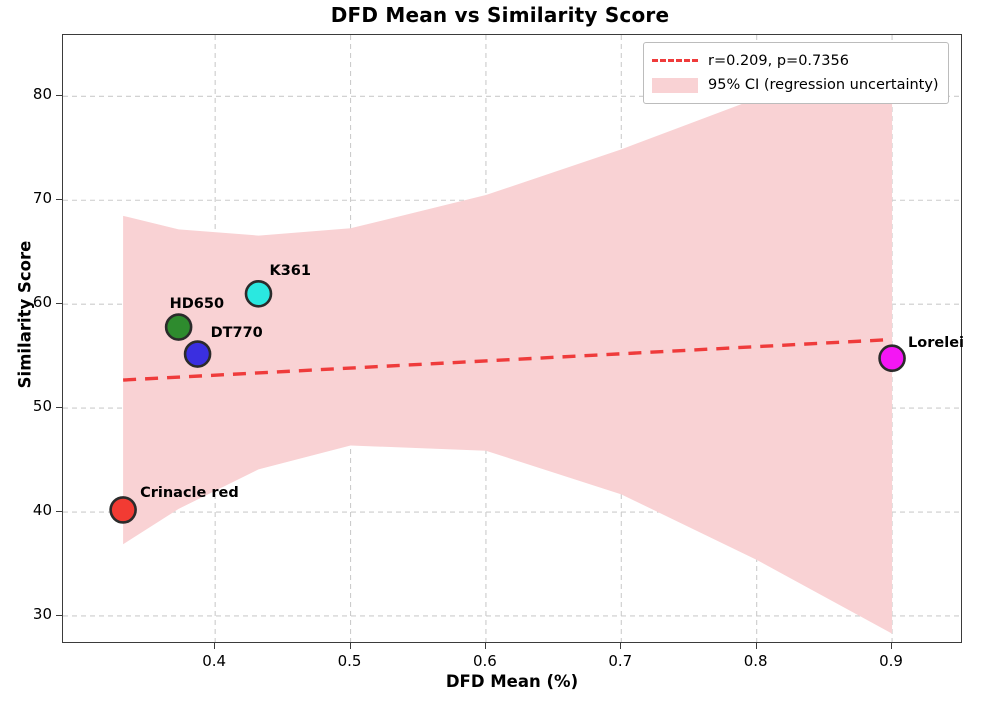 This screenshot has height=702, width=1000. What do you see at coordinates (42, 198) in the screenshot?
I see `y-tick-label: 70` at bounding box center [42, 198].